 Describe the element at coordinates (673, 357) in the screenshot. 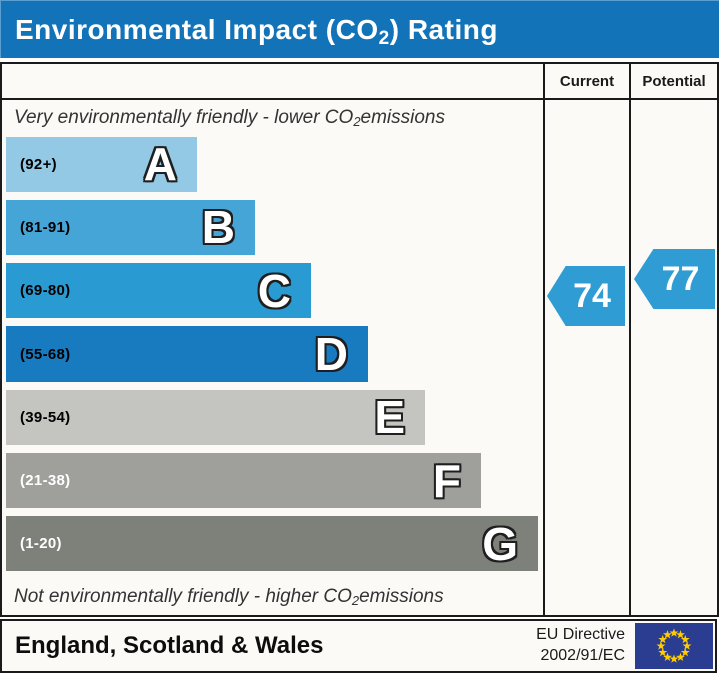

I see `potential-column: 77` at that location.